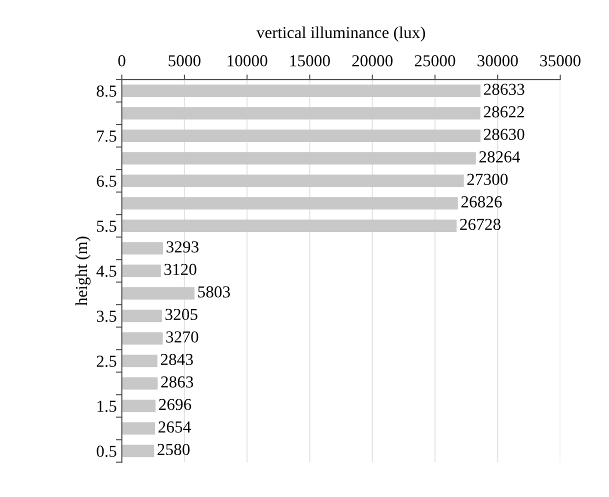 The height and width of the screenshot is (497, 609). I want to click on y-tick-label: 3.5, so click(106, 316).